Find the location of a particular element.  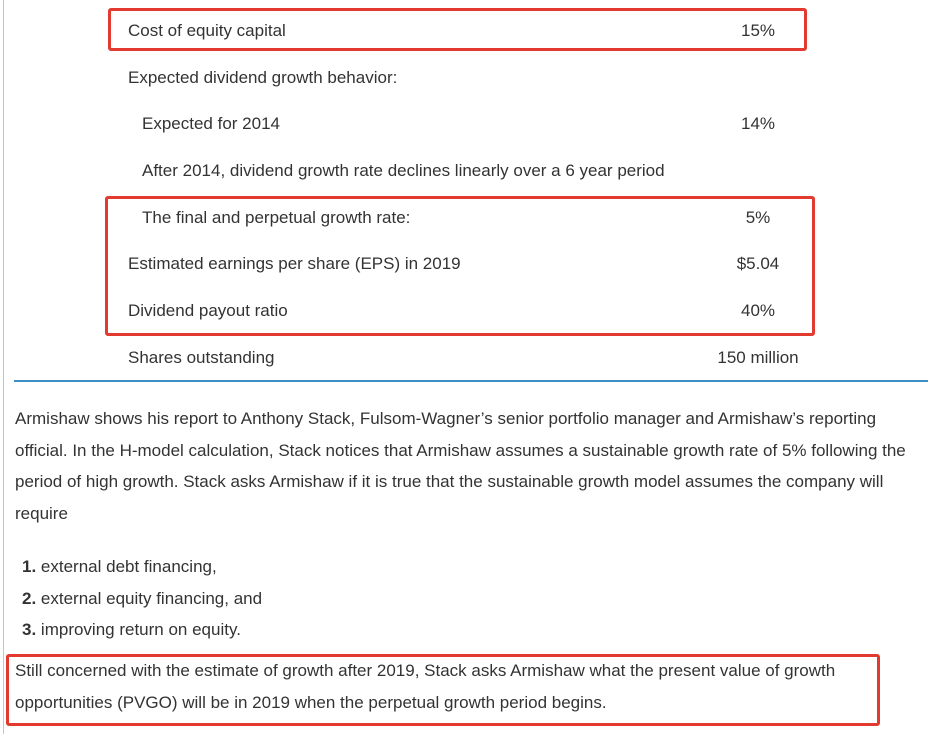

row-value: $5.04 is located at coordinates (758, 263).